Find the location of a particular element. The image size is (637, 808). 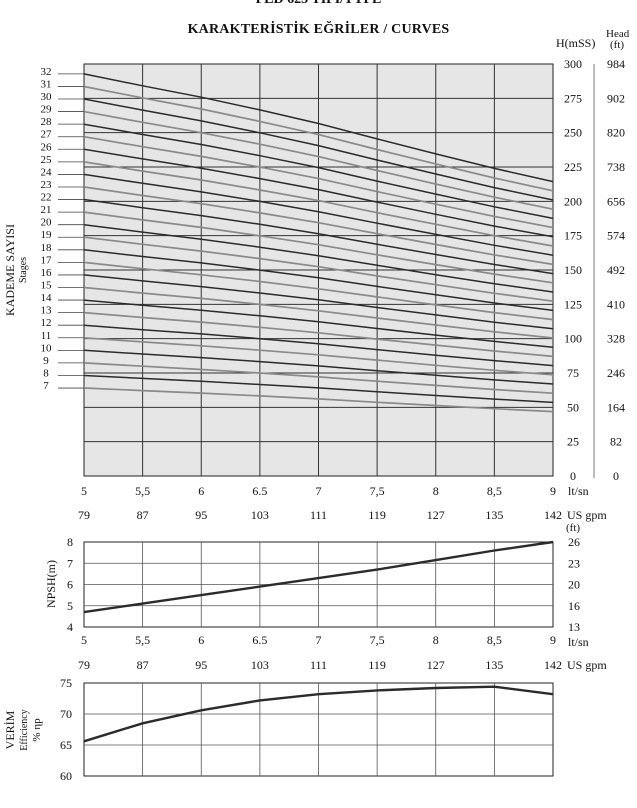

npsh-y-tick-m: 5 is located at coordinates (70, 606).